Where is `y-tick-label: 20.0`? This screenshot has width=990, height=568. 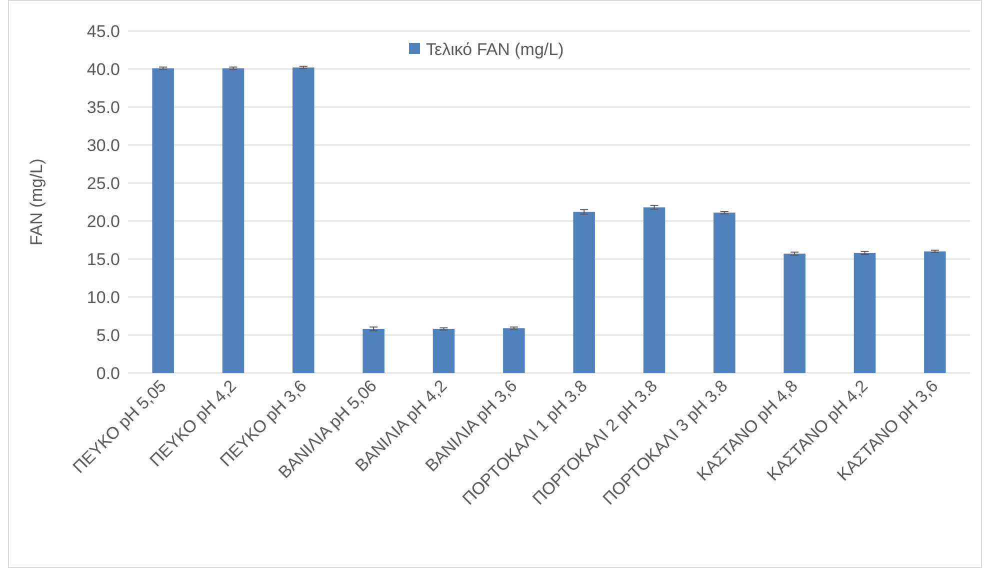
y-tick-label: 20.0 is located at coordinates (103, 221).